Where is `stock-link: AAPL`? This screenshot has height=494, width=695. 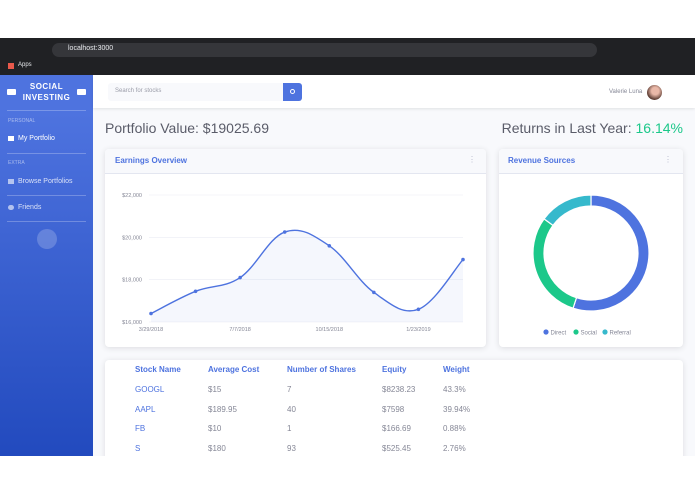 stock-link: AAPL is located at coordinates (145, 409).